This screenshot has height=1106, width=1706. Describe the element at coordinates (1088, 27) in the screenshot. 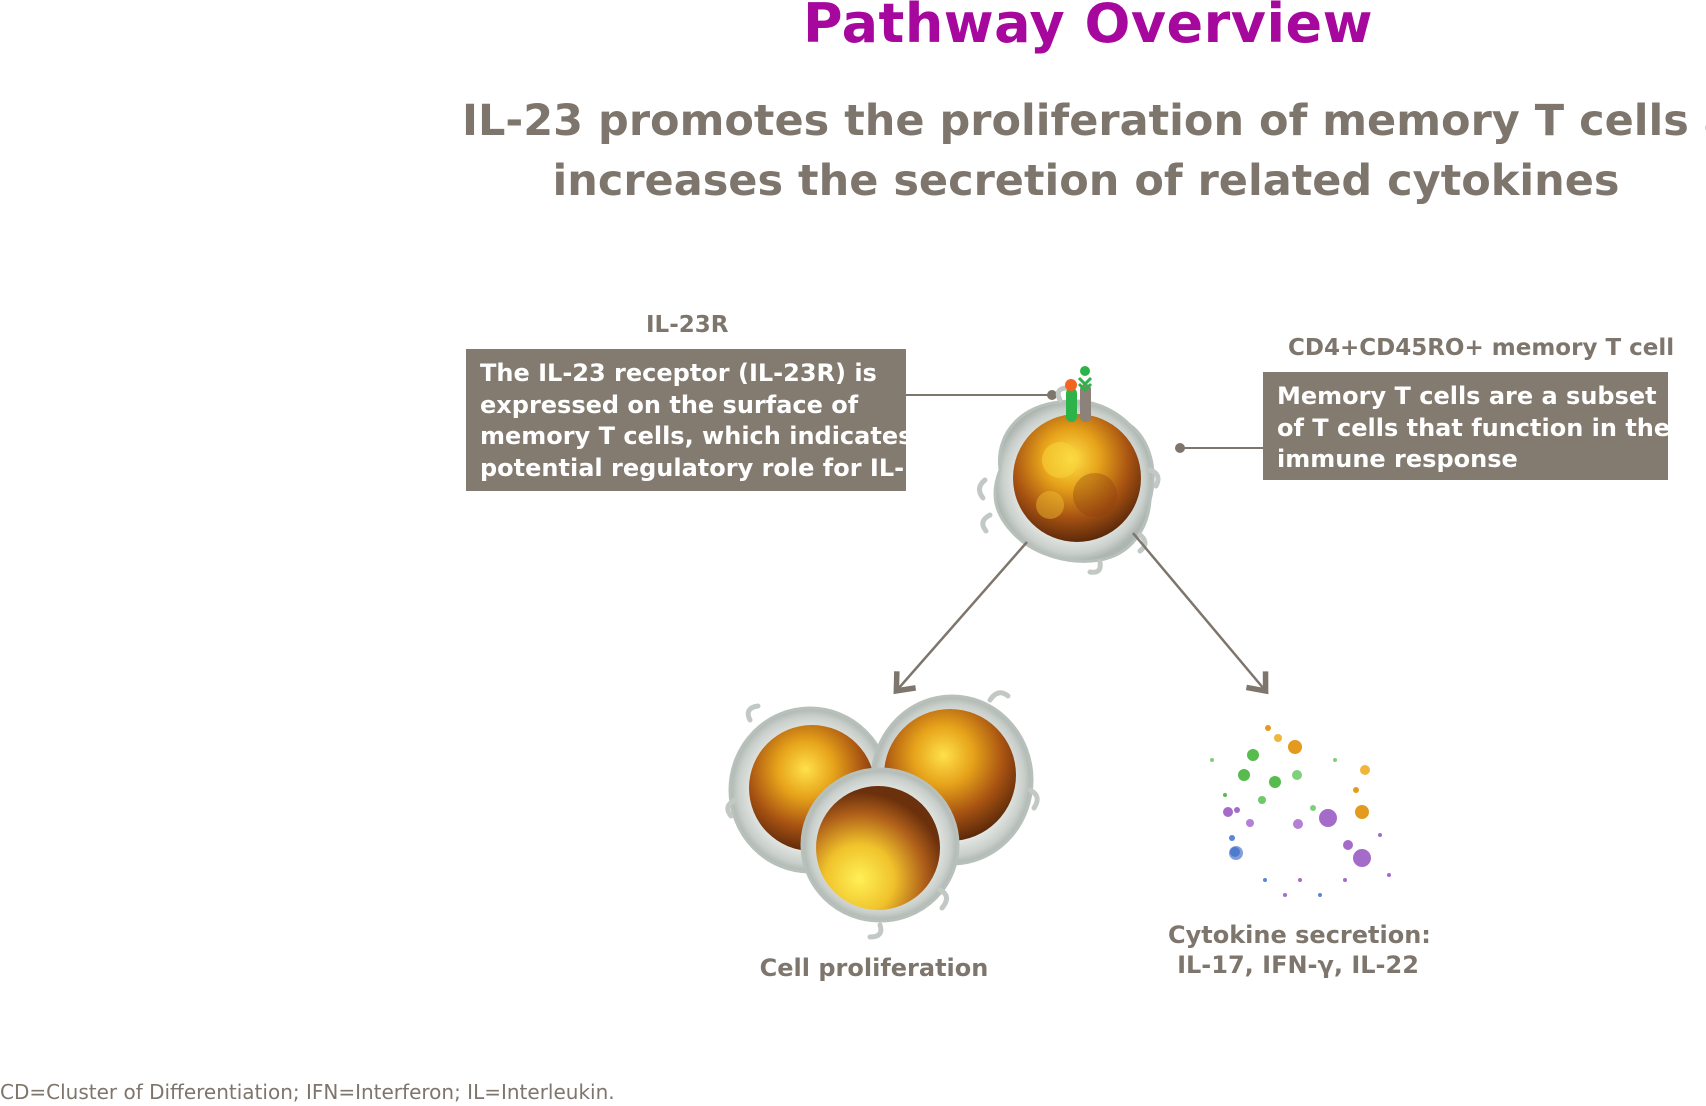

I see `page-title: Pathway Overview` at that location.